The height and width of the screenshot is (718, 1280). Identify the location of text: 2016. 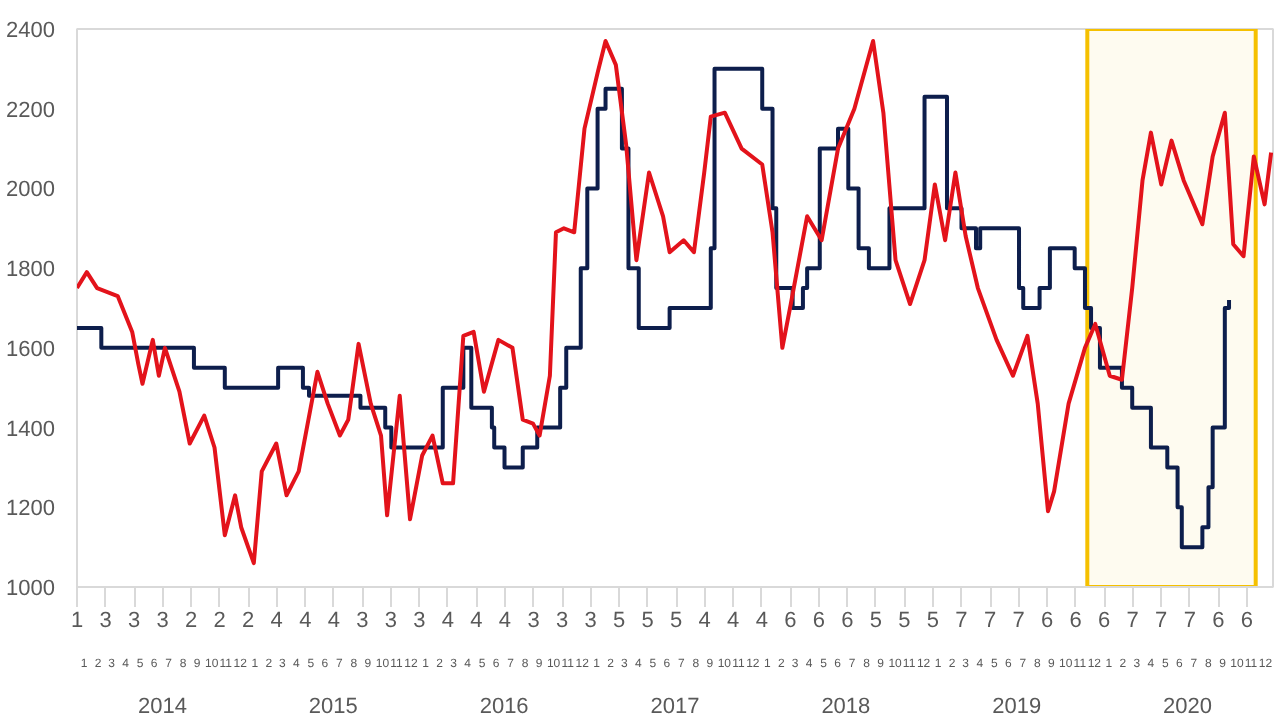
(504, 706).